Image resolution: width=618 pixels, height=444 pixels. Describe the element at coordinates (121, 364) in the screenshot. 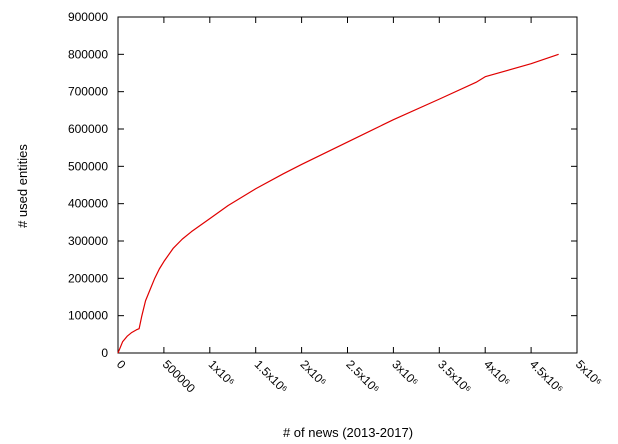

I see `x-tick-label: 0` at that location.